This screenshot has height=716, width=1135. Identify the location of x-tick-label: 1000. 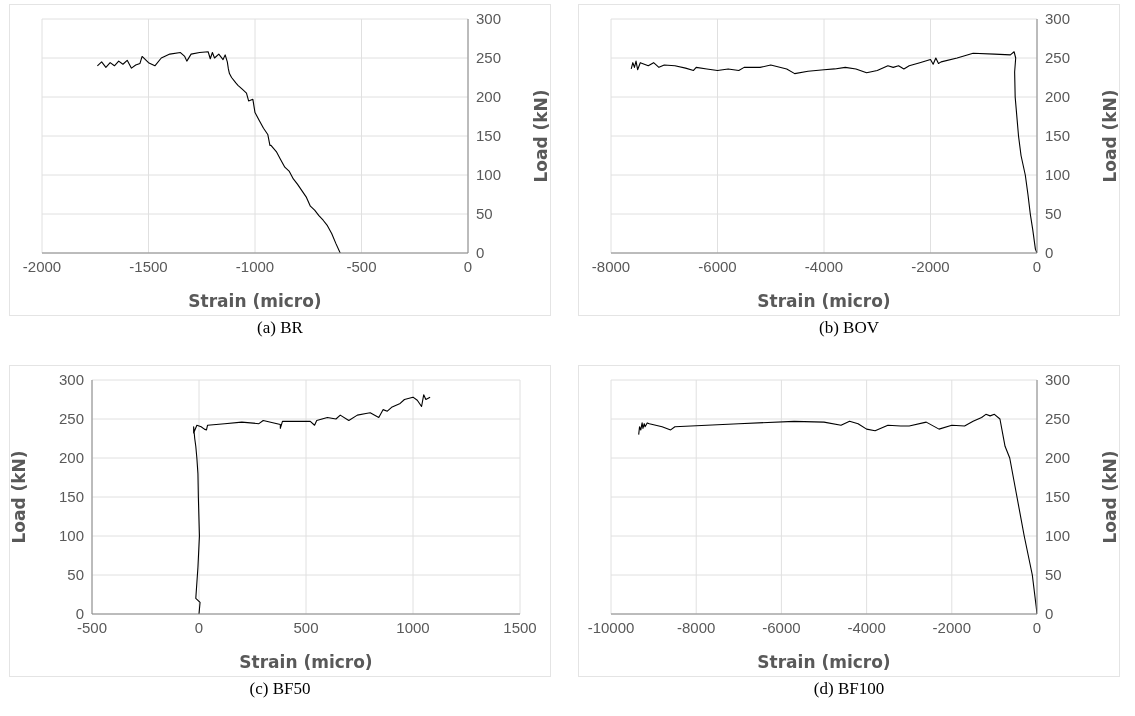
(413, 627).